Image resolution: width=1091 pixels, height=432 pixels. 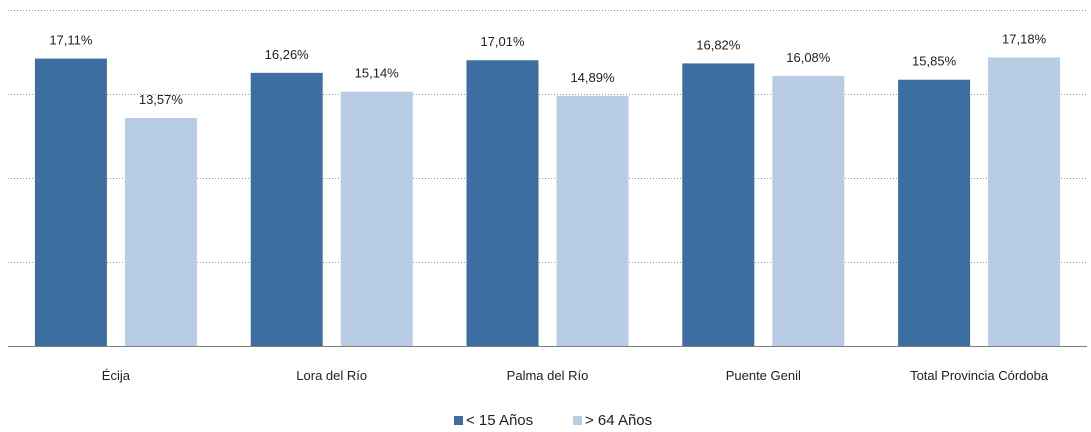 I want to click on x-tick-label: Palma del Río, so click(x=548, y=375).